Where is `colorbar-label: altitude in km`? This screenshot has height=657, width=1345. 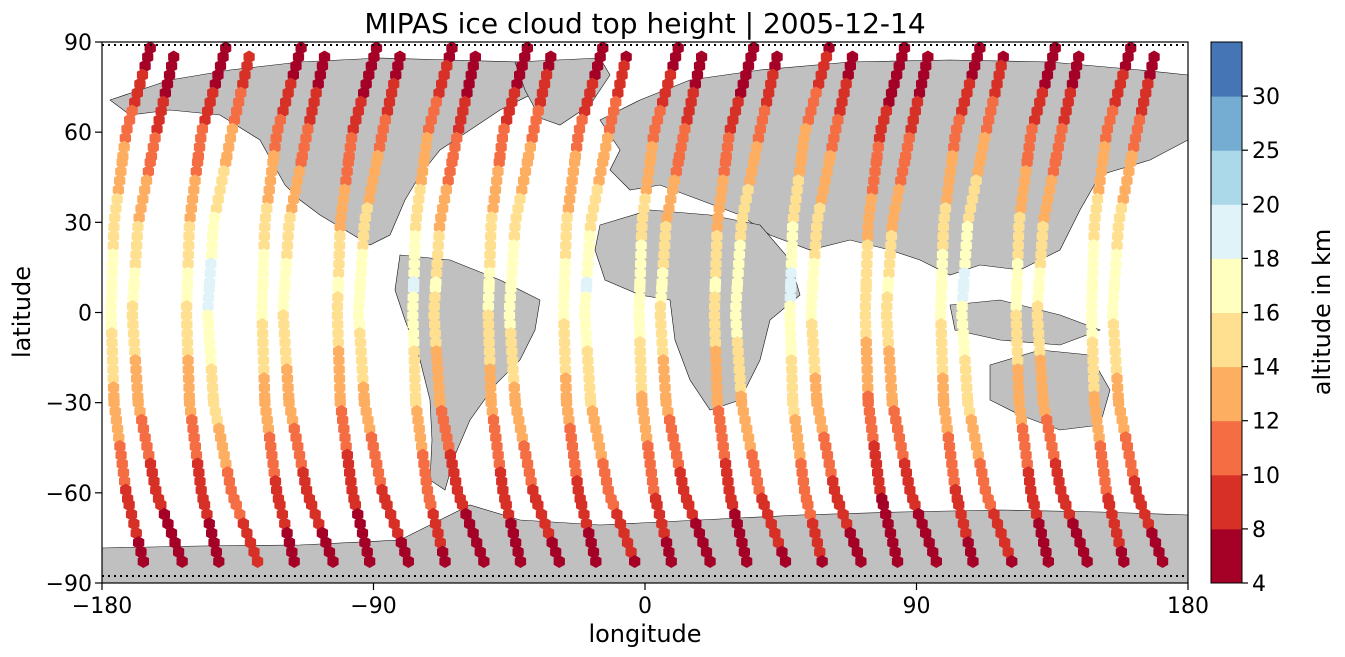 colorbar-label: altitude in km is located at coordinates (1322, 312).